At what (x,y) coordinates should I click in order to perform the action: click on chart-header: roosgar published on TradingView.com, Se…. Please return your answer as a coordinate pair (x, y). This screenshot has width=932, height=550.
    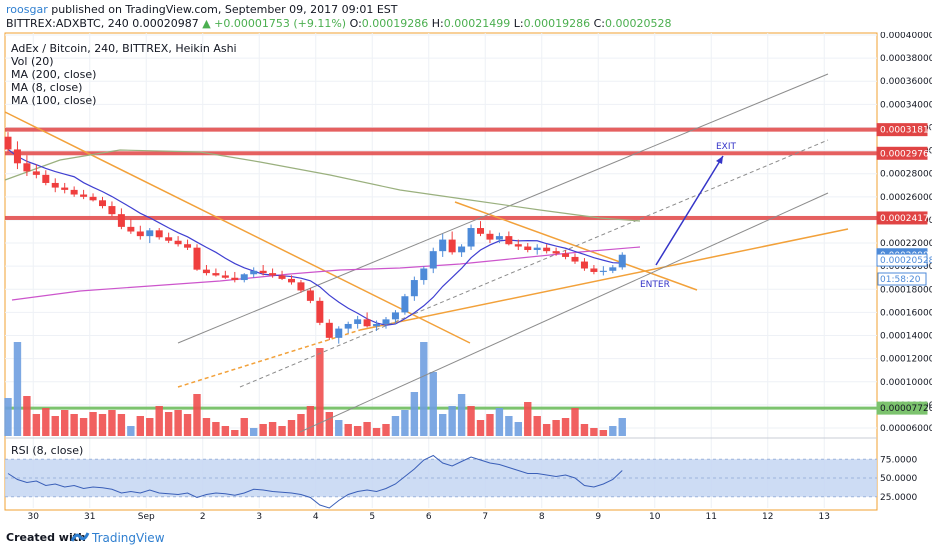
    Looking at the image, I should click on (466, 17).